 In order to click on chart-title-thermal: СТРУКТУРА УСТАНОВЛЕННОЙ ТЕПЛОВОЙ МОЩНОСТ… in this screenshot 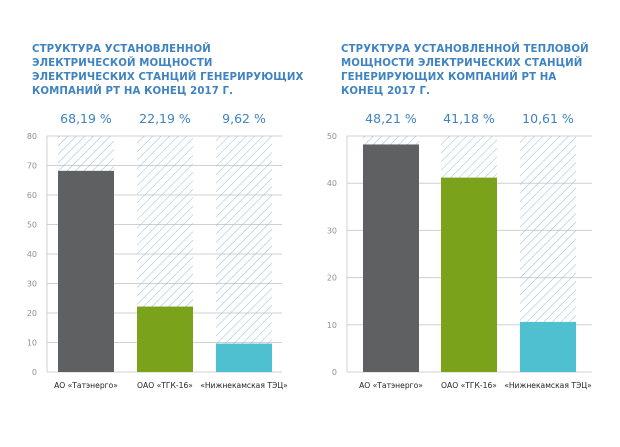, I will do `click(465, 70)`.